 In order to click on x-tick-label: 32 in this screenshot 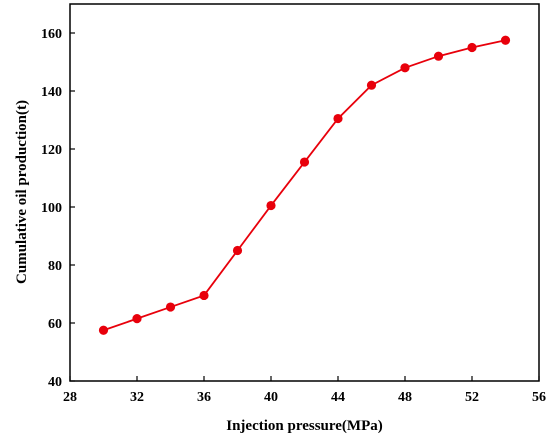, I will do `click(137, 397)`.